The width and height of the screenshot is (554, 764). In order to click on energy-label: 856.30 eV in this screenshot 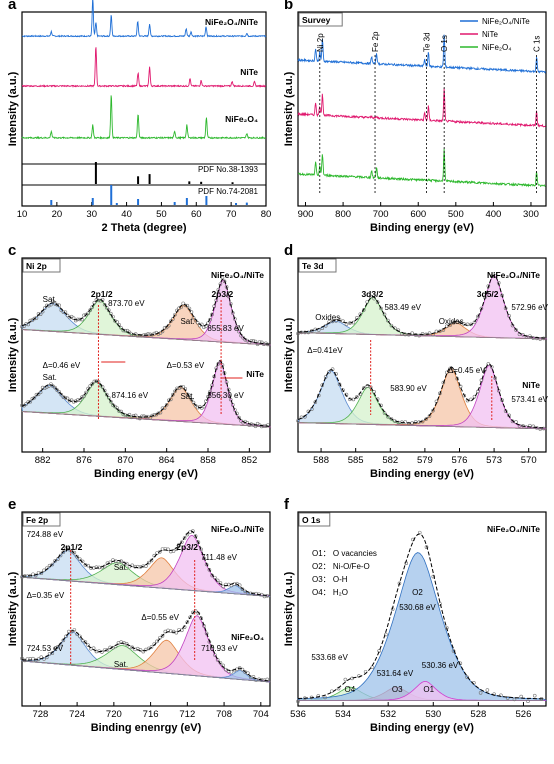, I will do `click(225, 395)`.